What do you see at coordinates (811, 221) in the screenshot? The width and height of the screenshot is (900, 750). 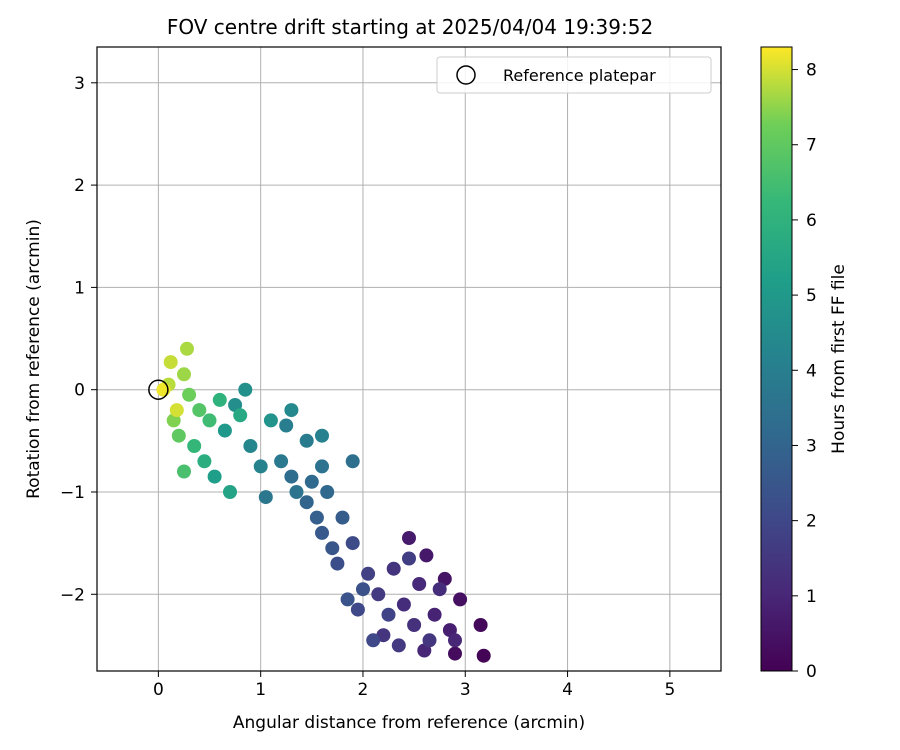 I see `colorbar-tick-label: 6` at bounding box center [811, 221].